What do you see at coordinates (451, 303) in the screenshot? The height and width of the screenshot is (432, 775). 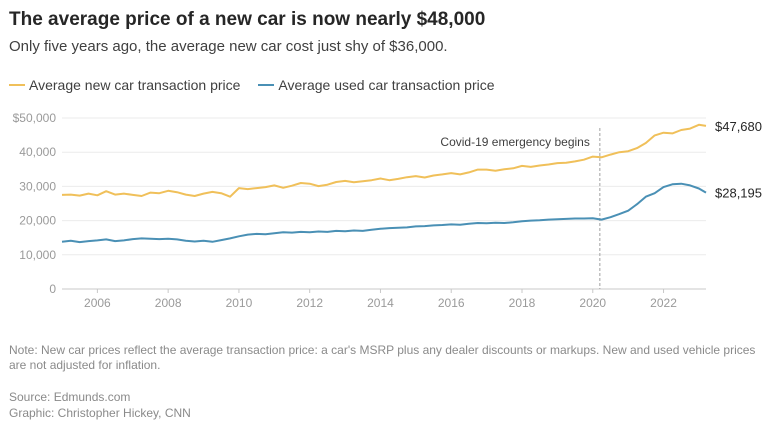 I see `x-tick-label: 2016` at bounding box center [451, 303].